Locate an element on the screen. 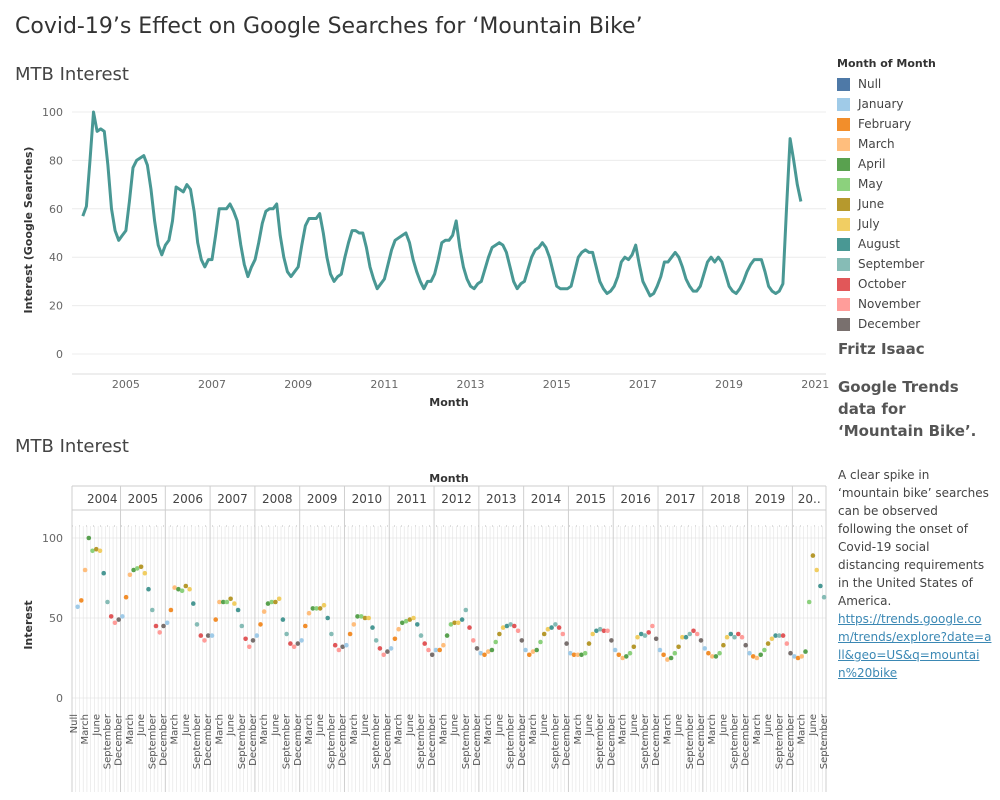 The width and height of the screenshot is (1000, 800). legend-item-july: July is located at coordinates (917, 224).